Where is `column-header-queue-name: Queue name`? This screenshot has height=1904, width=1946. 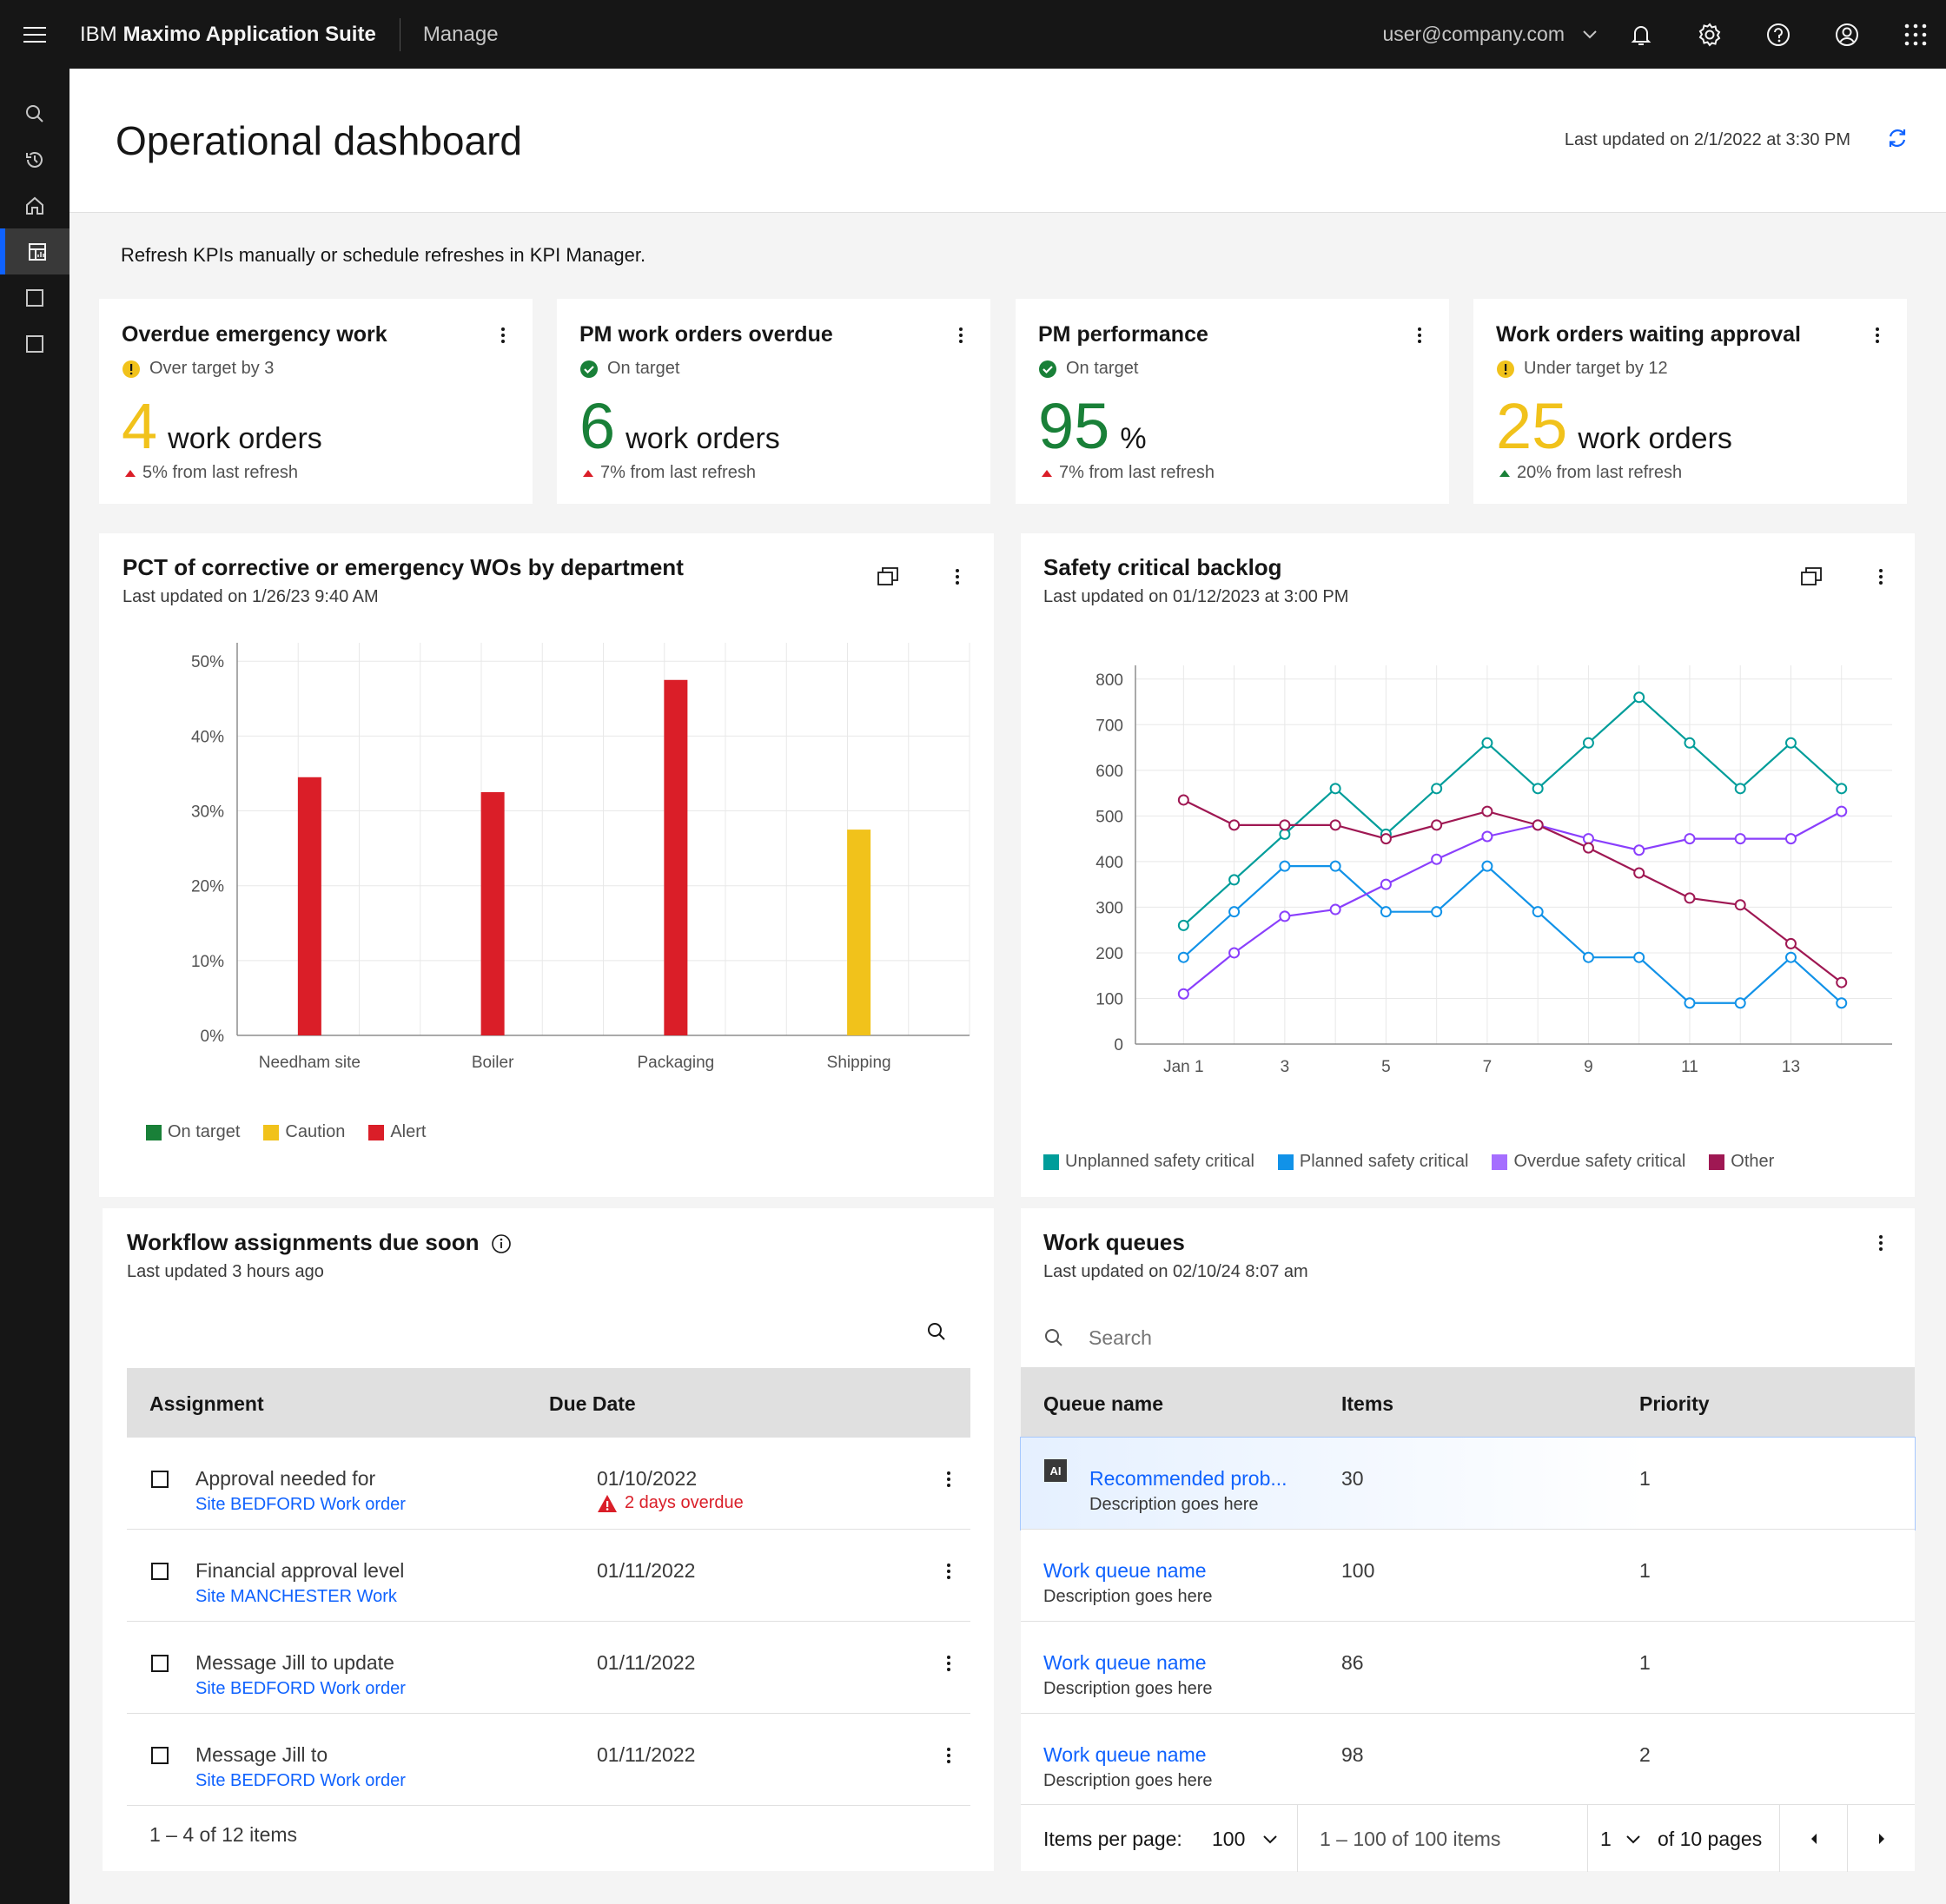
column-header-queue-name: Queue name is located at coordinates (1103, 1403).